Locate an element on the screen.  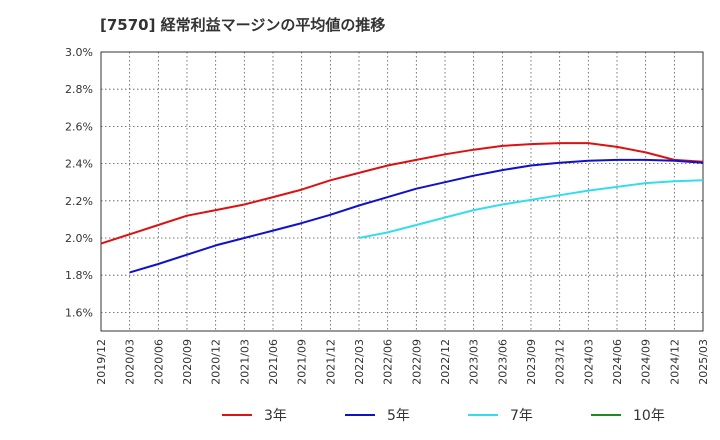
x-tick-label: 2021/06 is located at coordinates (273, 362).